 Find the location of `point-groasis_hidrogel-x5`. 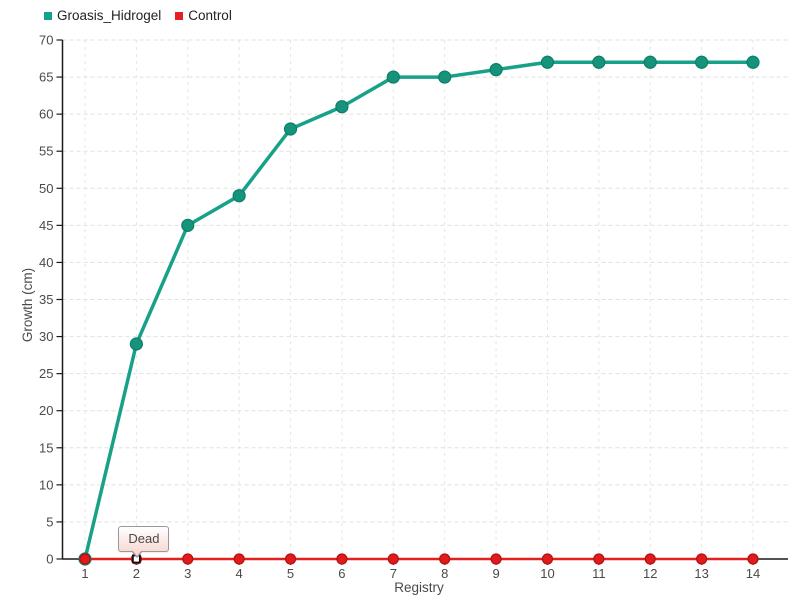

point-groasis_hidrogel-x5 is located at coordinates (290, 129).